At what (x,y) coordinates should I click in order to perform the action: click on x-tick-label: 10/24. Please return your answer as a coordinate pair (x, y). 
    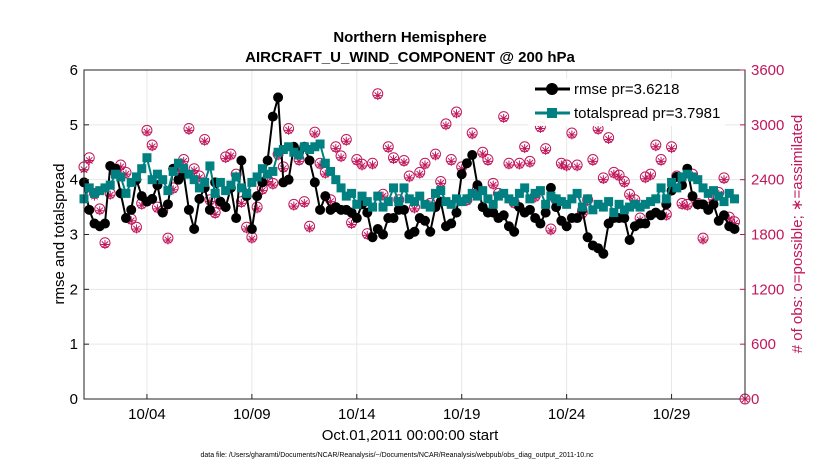
    Looking at the image, I should click on (567, 414).